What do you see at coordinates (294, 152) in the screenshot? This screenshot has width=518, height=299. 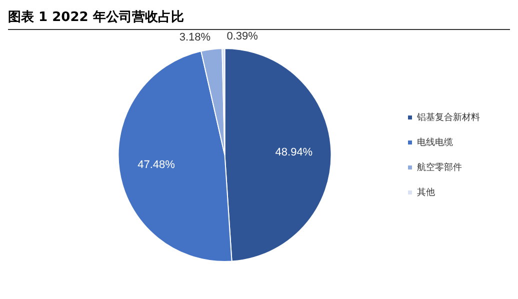 I see `data-label: 48.94%` at bounding box center [294, 152].